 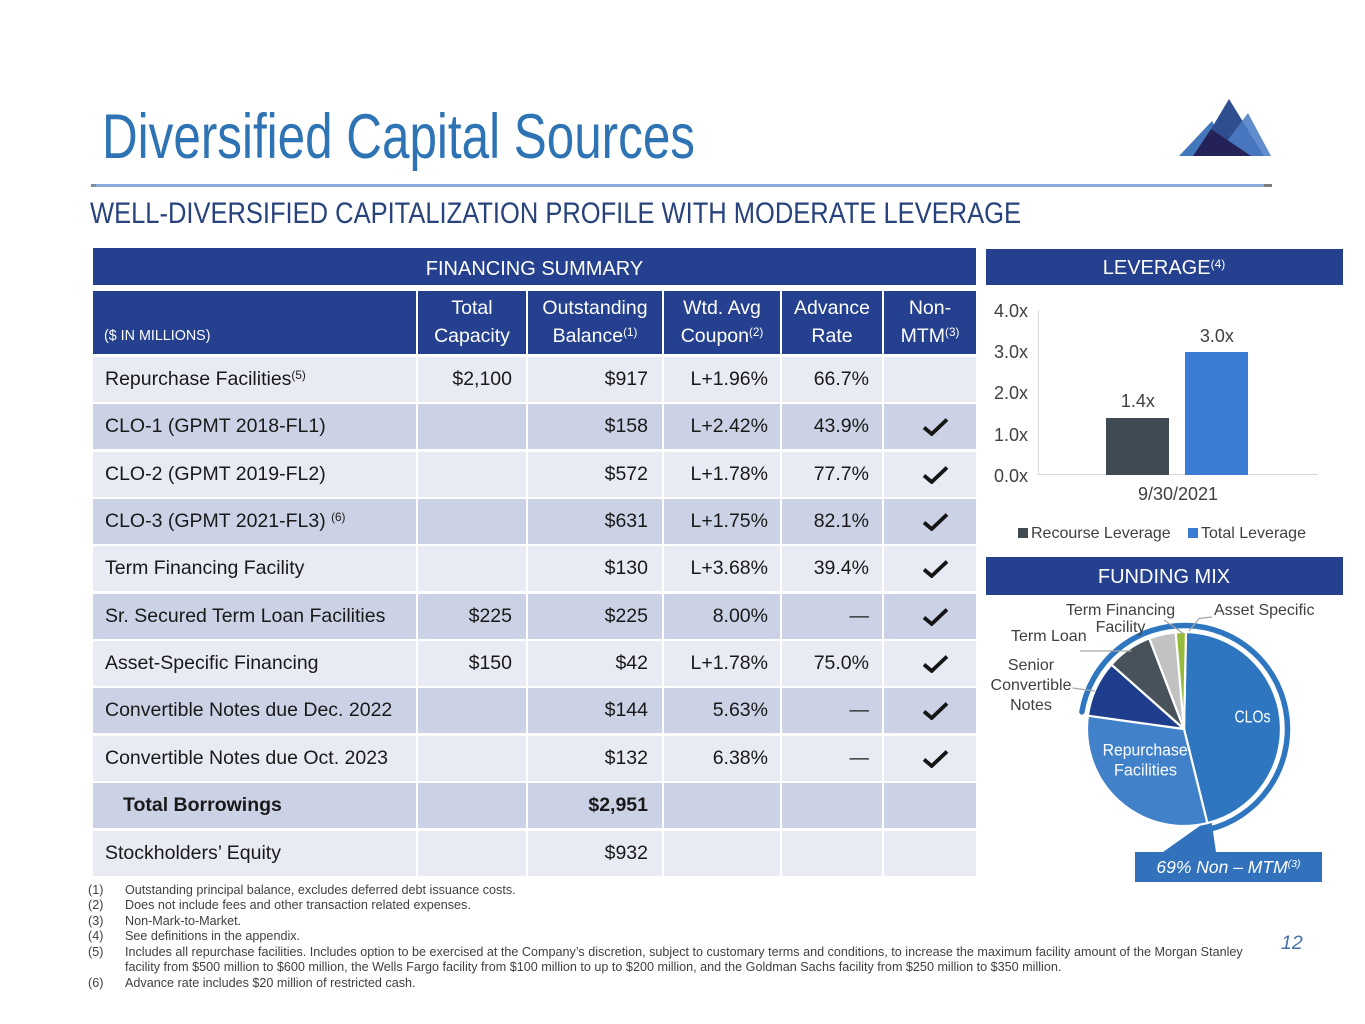 I want to click on svg-text: Repurchase, so click(x=1145, y=750).